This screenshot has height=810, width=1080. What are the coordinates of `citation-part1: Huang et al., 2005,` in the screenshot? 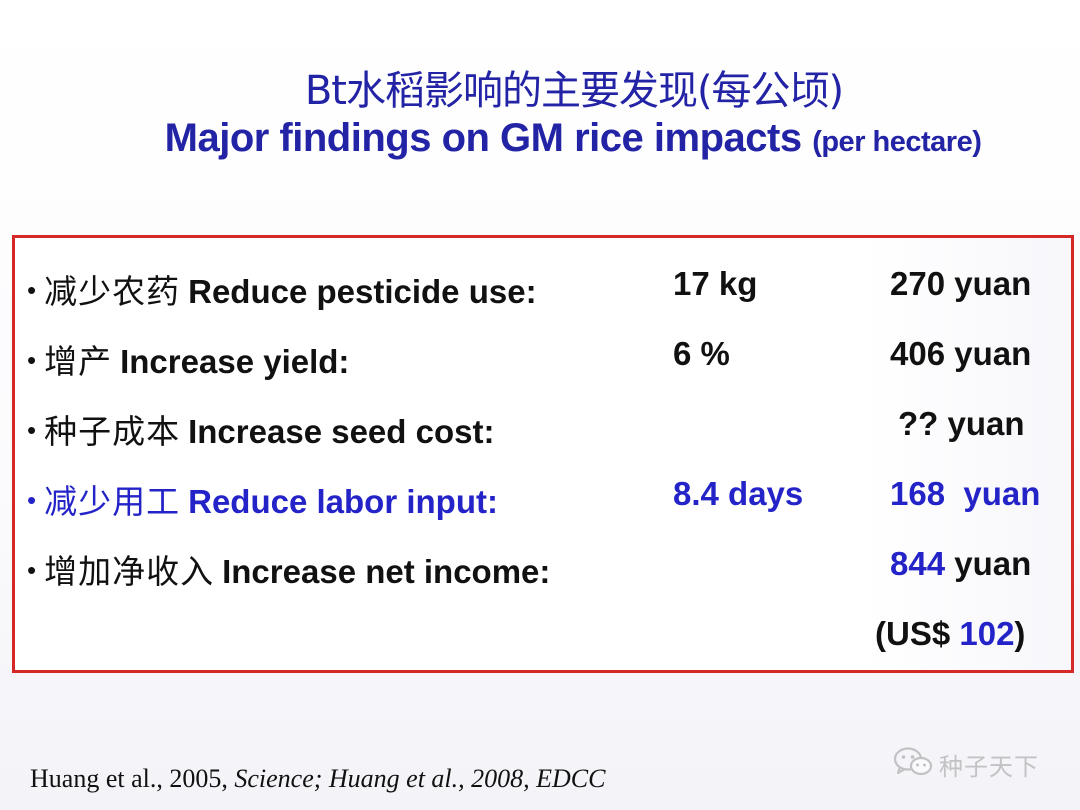 It's located at (132, 778).